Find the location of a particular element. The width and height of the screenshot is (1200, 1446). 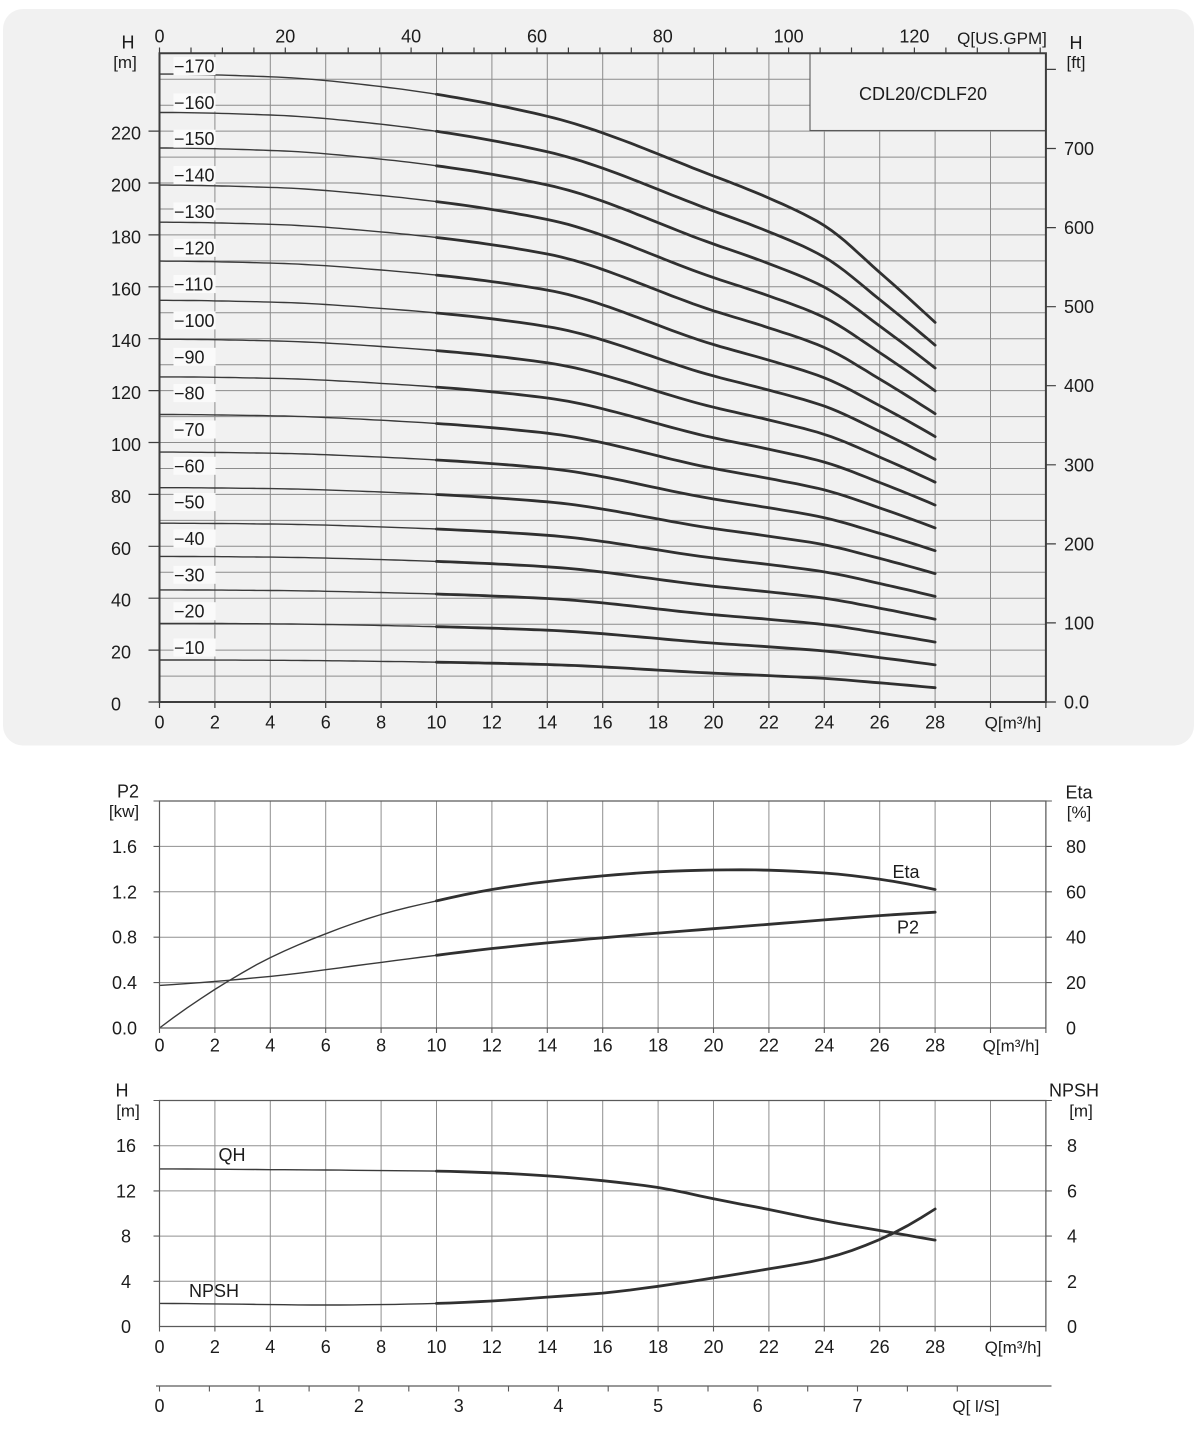

svg-text: −30 is located at coordinates (189, 575).